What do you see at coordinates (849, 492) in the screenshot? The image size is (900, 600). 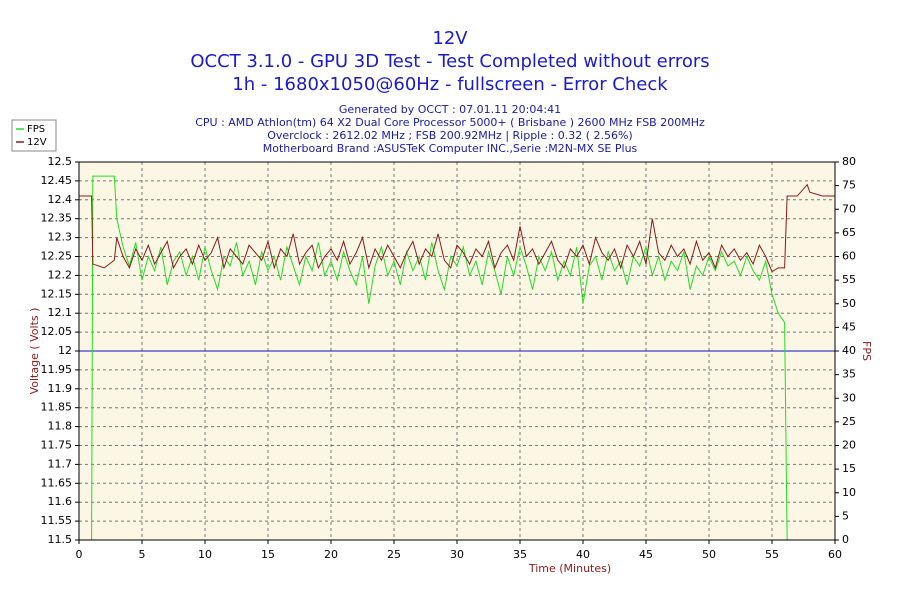 I see `y2-tick-label: 10` at bounding box center [849, 492].